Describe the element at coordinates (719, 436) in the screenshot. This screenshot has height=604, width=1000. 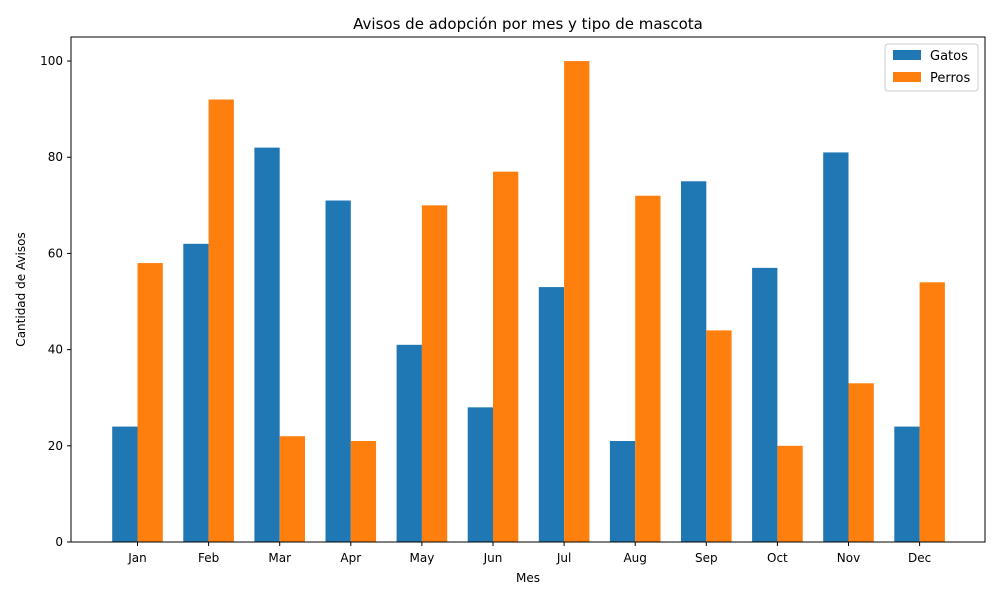
I see `bar-perros-sep` at that location.